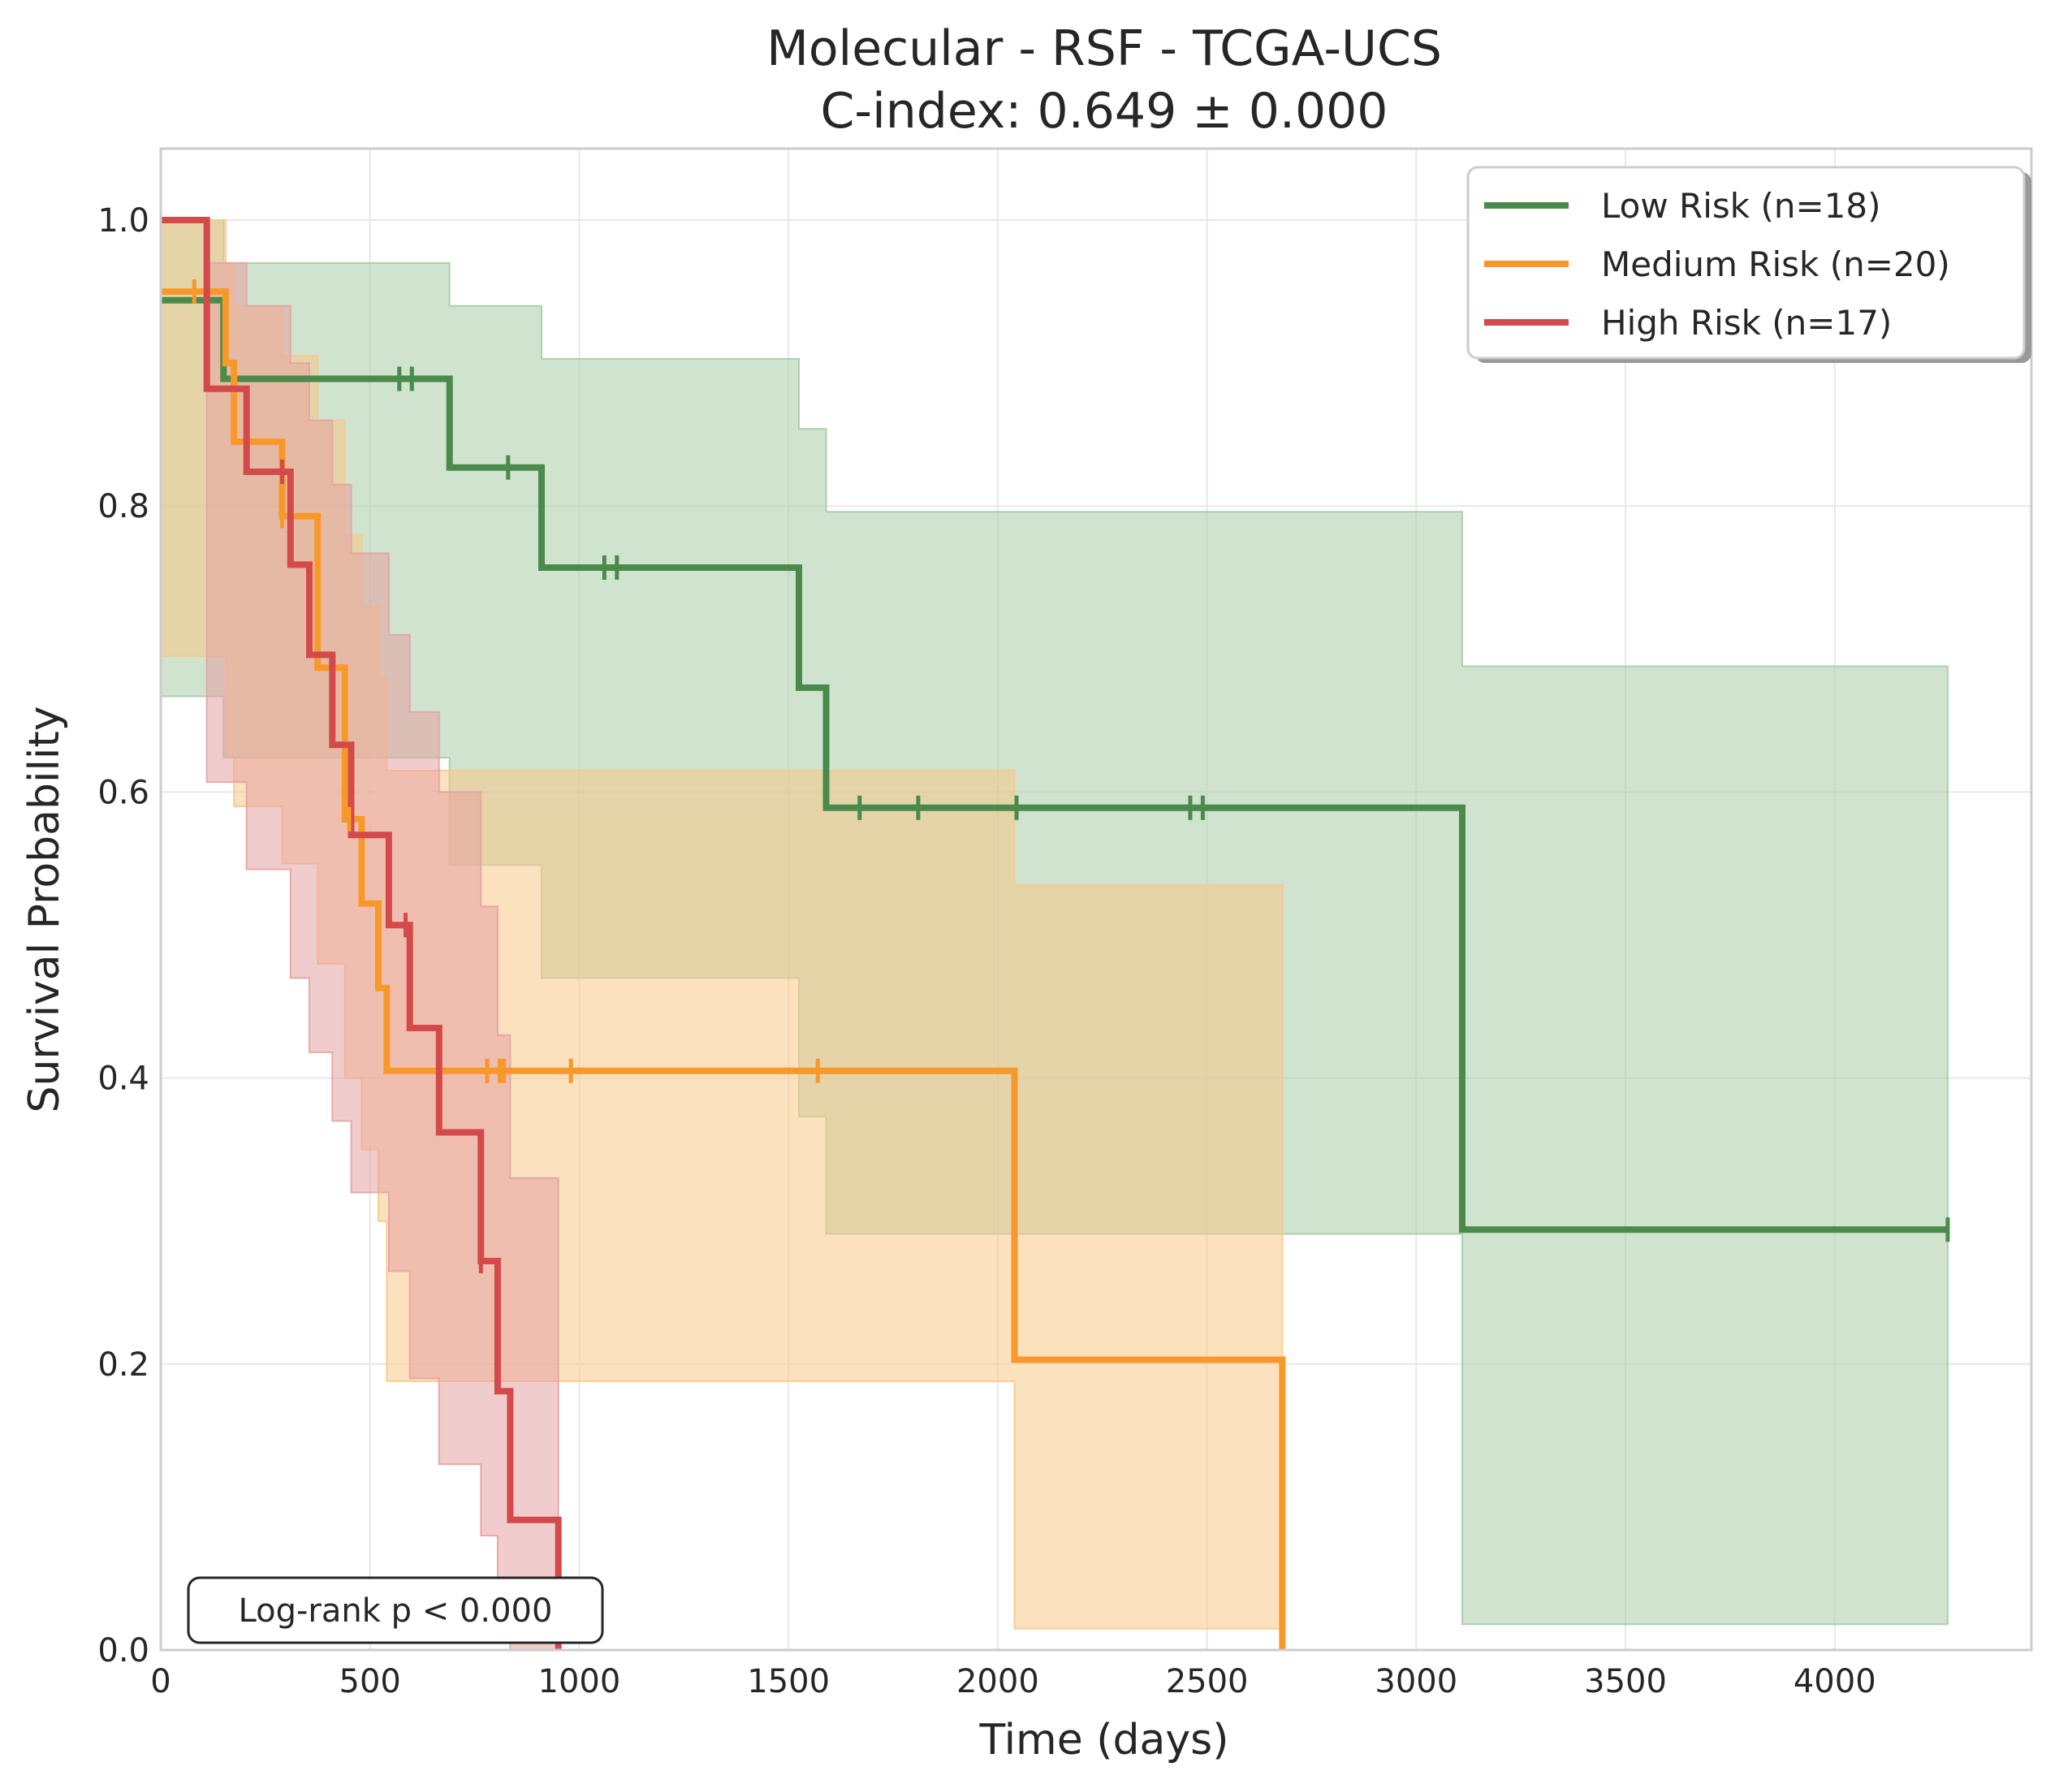  What do you see at coordinates (370, 1681) in the screenshot?
I see `x-tick-label: 500` at bounding box center [370, 1681].